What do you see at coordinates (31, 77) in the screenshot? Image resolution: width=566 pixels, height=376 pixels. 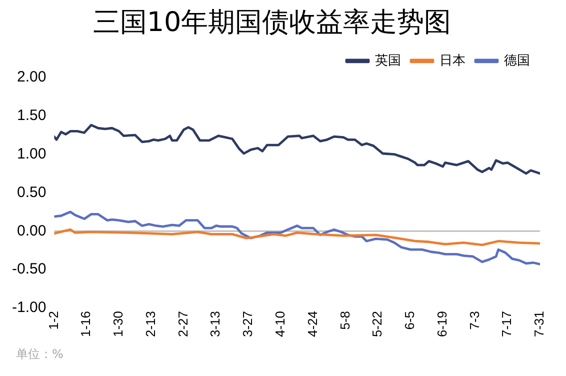 I see `y-tick-label: 2.00` at bounding box center [31, 77].